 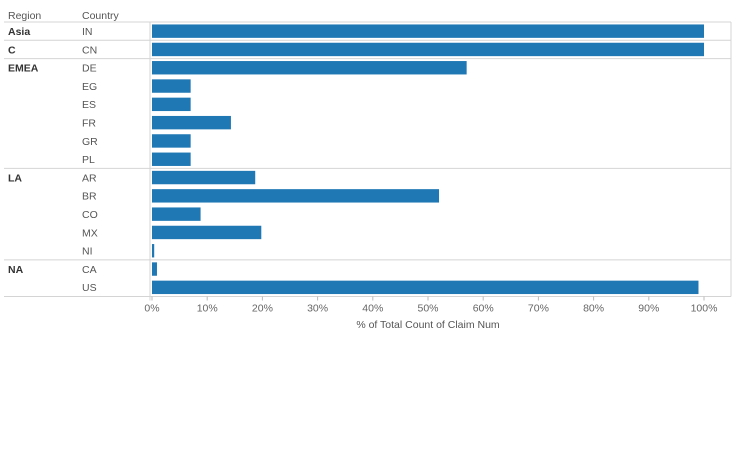 I want to click on bar-pl, so click(x=171, y=159).